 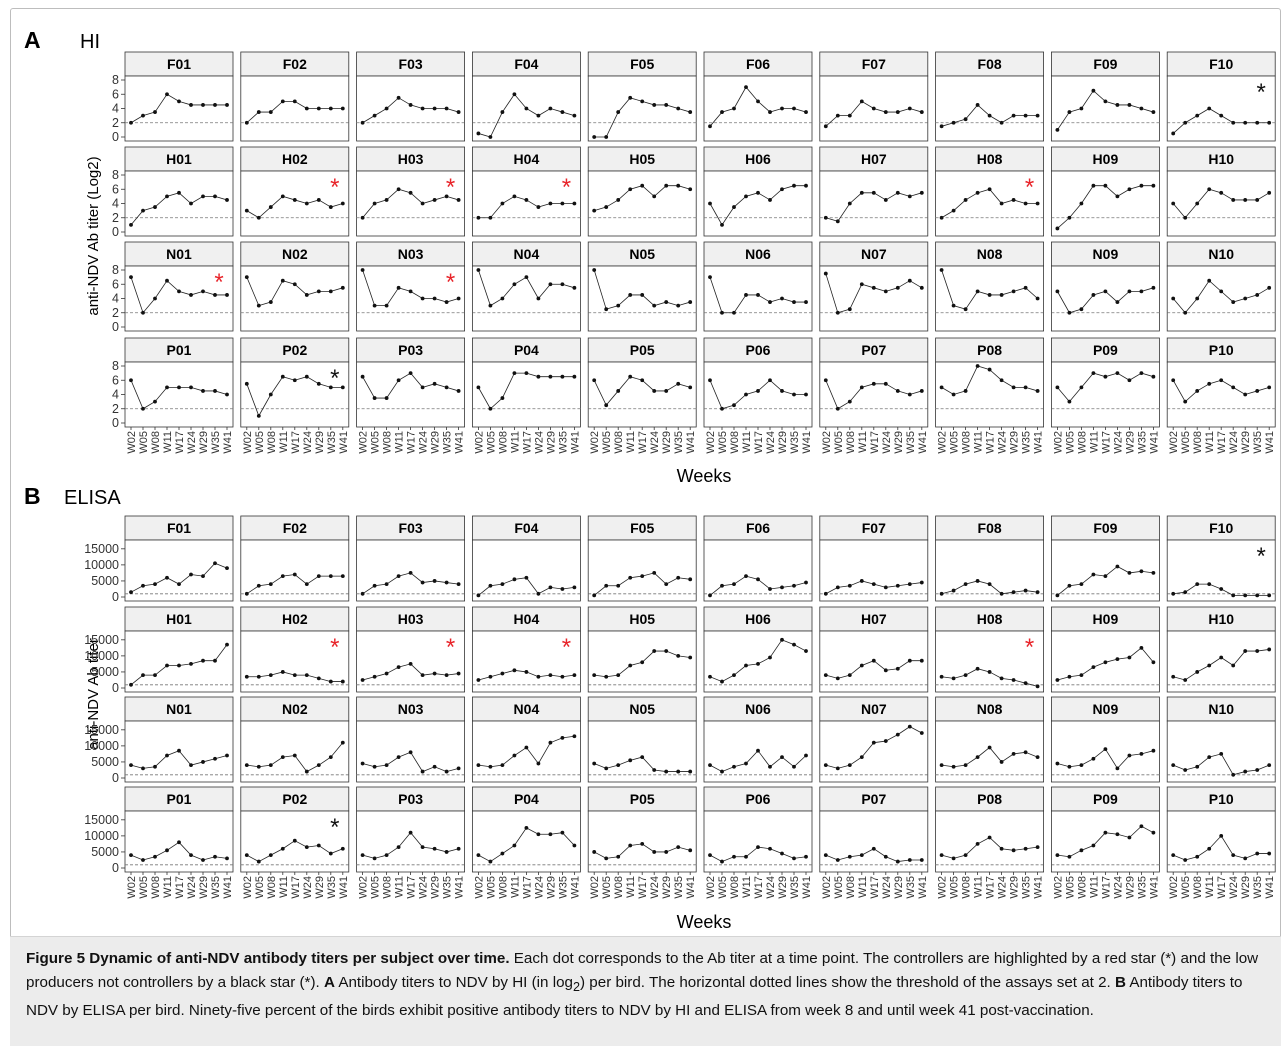 What do you see at coordinates (873, 799) in the screenshot?
I see `facet-label: P07` at bounding box center [873, 799].